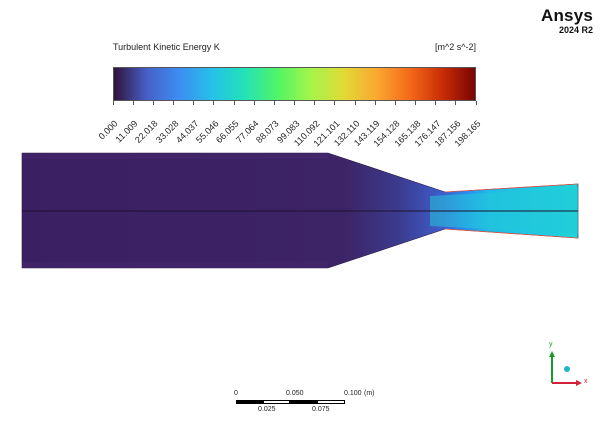 The height and width of the screenshot is (422, 600). I want to click on scale-label-0100: 0.100, so click(353, 393).